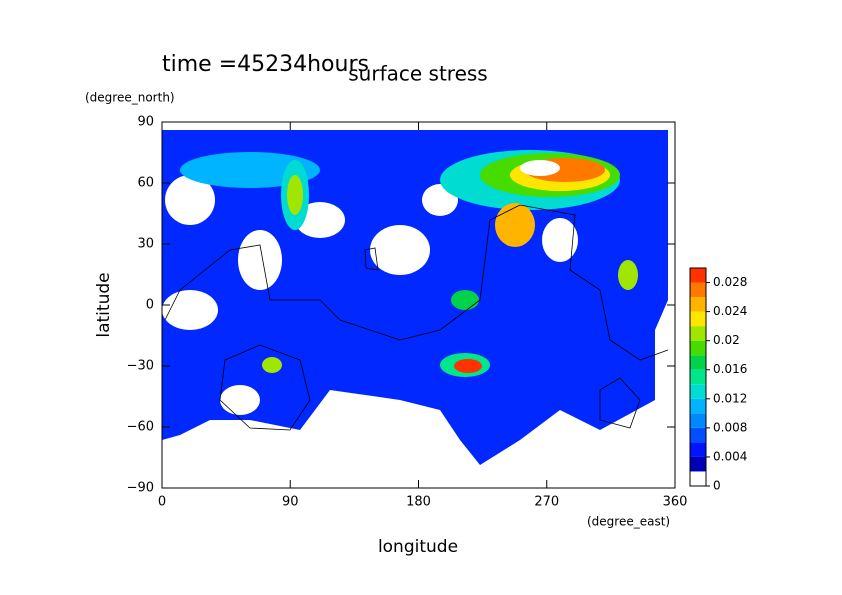 This screenshot has width=842, height=595. I want to click on x-tick-label: 360, so click(675, 502).